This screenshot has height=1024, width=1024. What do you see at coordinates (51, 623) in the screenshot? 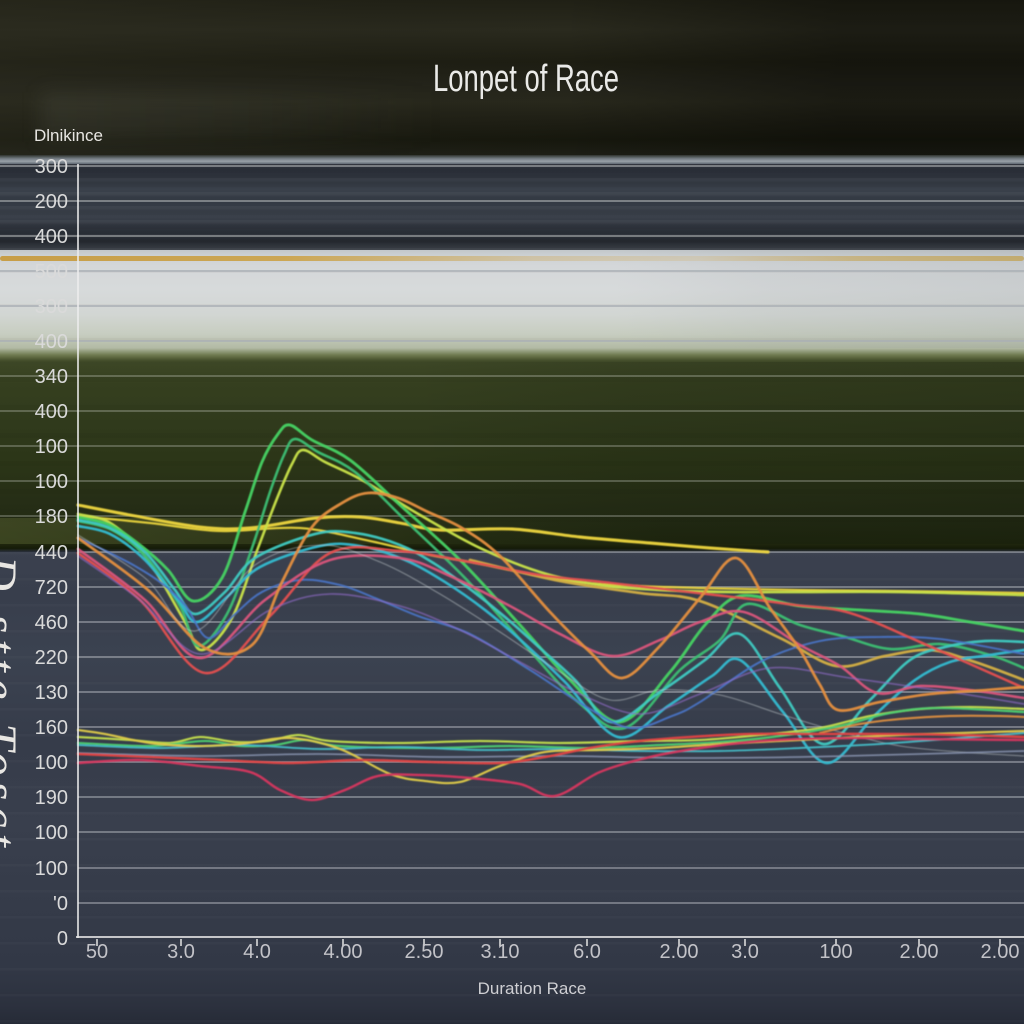
I see `svg-text: 460` at bounding box center [51, 623].